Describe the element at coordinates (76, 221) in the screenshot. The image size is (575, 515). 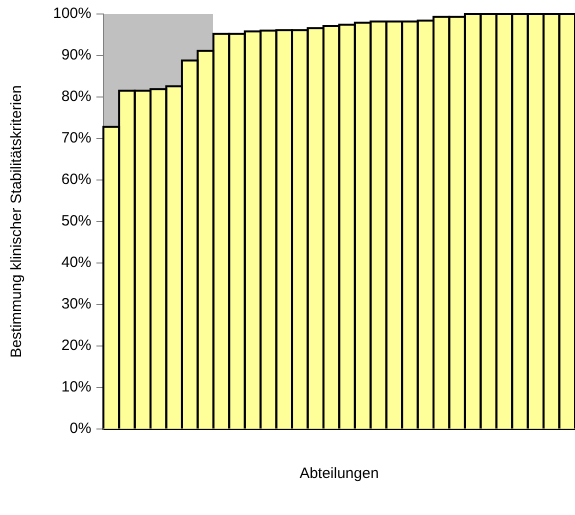
I see `y-tick-label: 50%` at that location.